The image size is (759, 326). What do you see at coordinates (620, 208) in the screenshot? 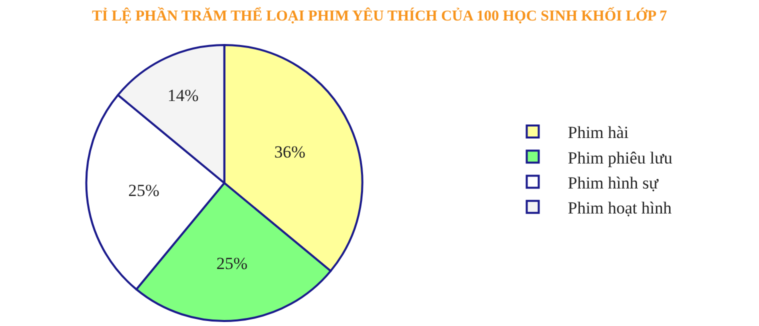
I see `legend-label: Phim hoạt hình` at bounding box center [620, 208].